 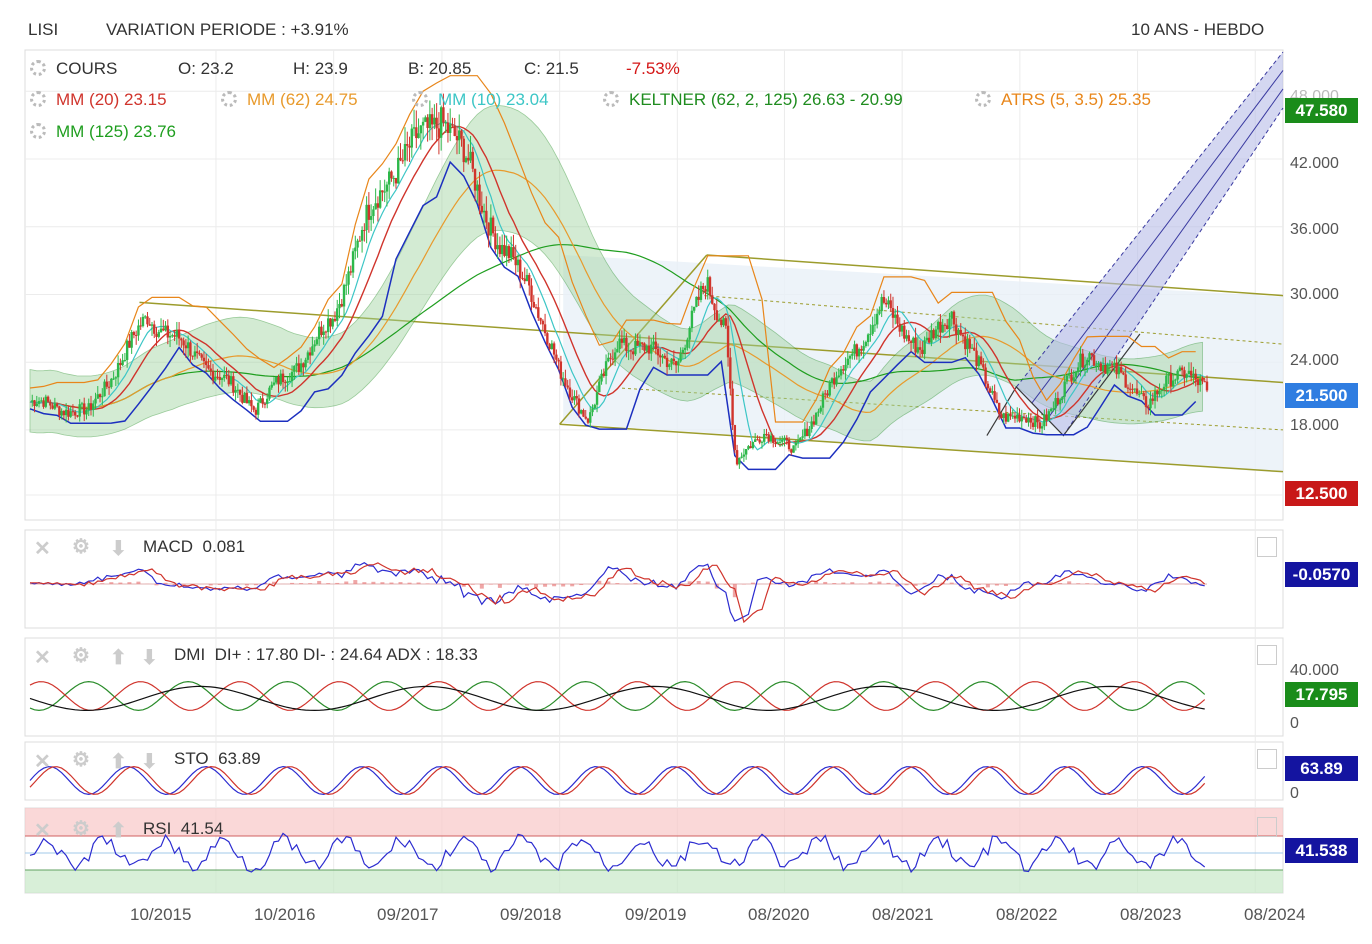 I want to click on macd-label: MACD 0.081, so click(x=194, y=546).